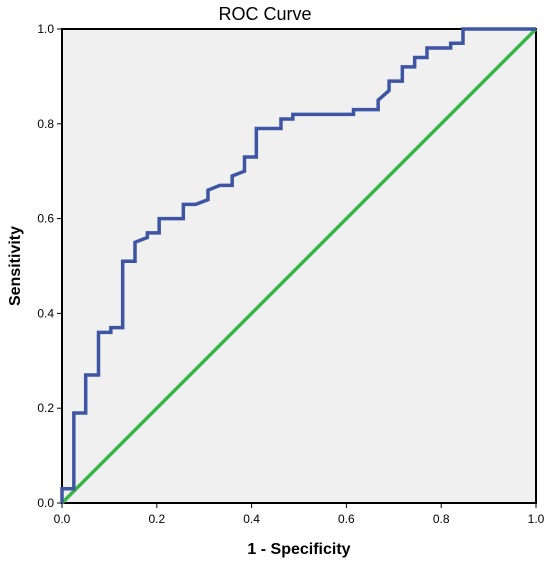  Describe the element at coordinates (536, 519) in the screenshot. I see `x-tick-label: 1.0` at that location.